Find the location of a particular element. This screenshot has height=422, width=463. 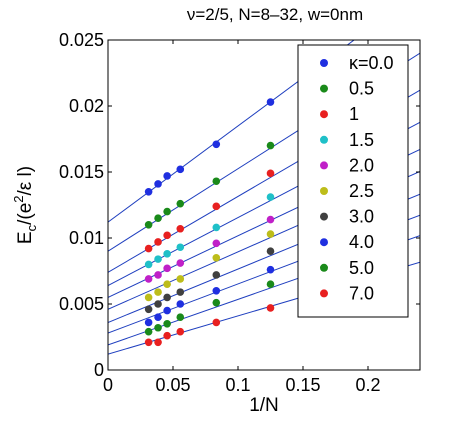

x-tick-label-4: 0.2 is located at coordinates (367, 385).